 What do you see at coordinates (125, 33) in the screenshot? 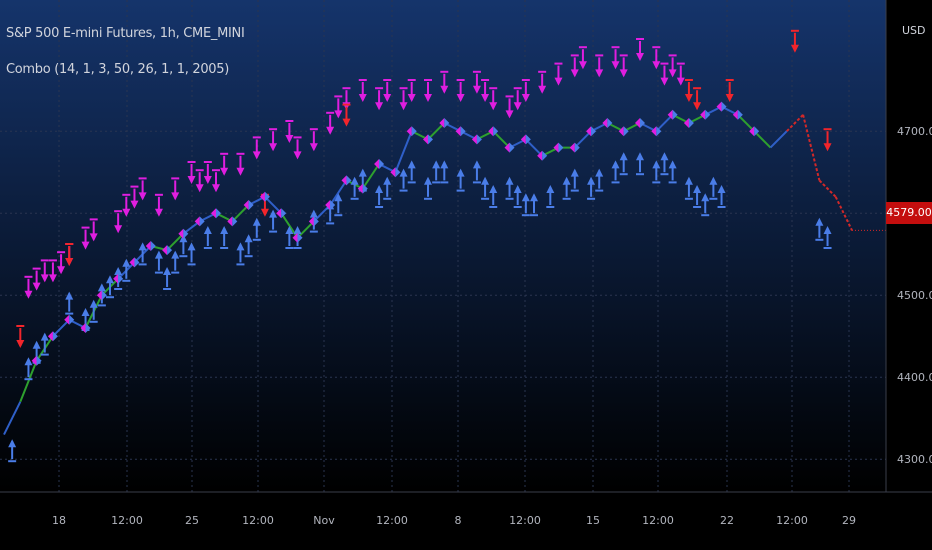
I see `chart-title: S&P 500 E-mini Futures, 1h, CME_MINI` at bounding box center [125, 33].